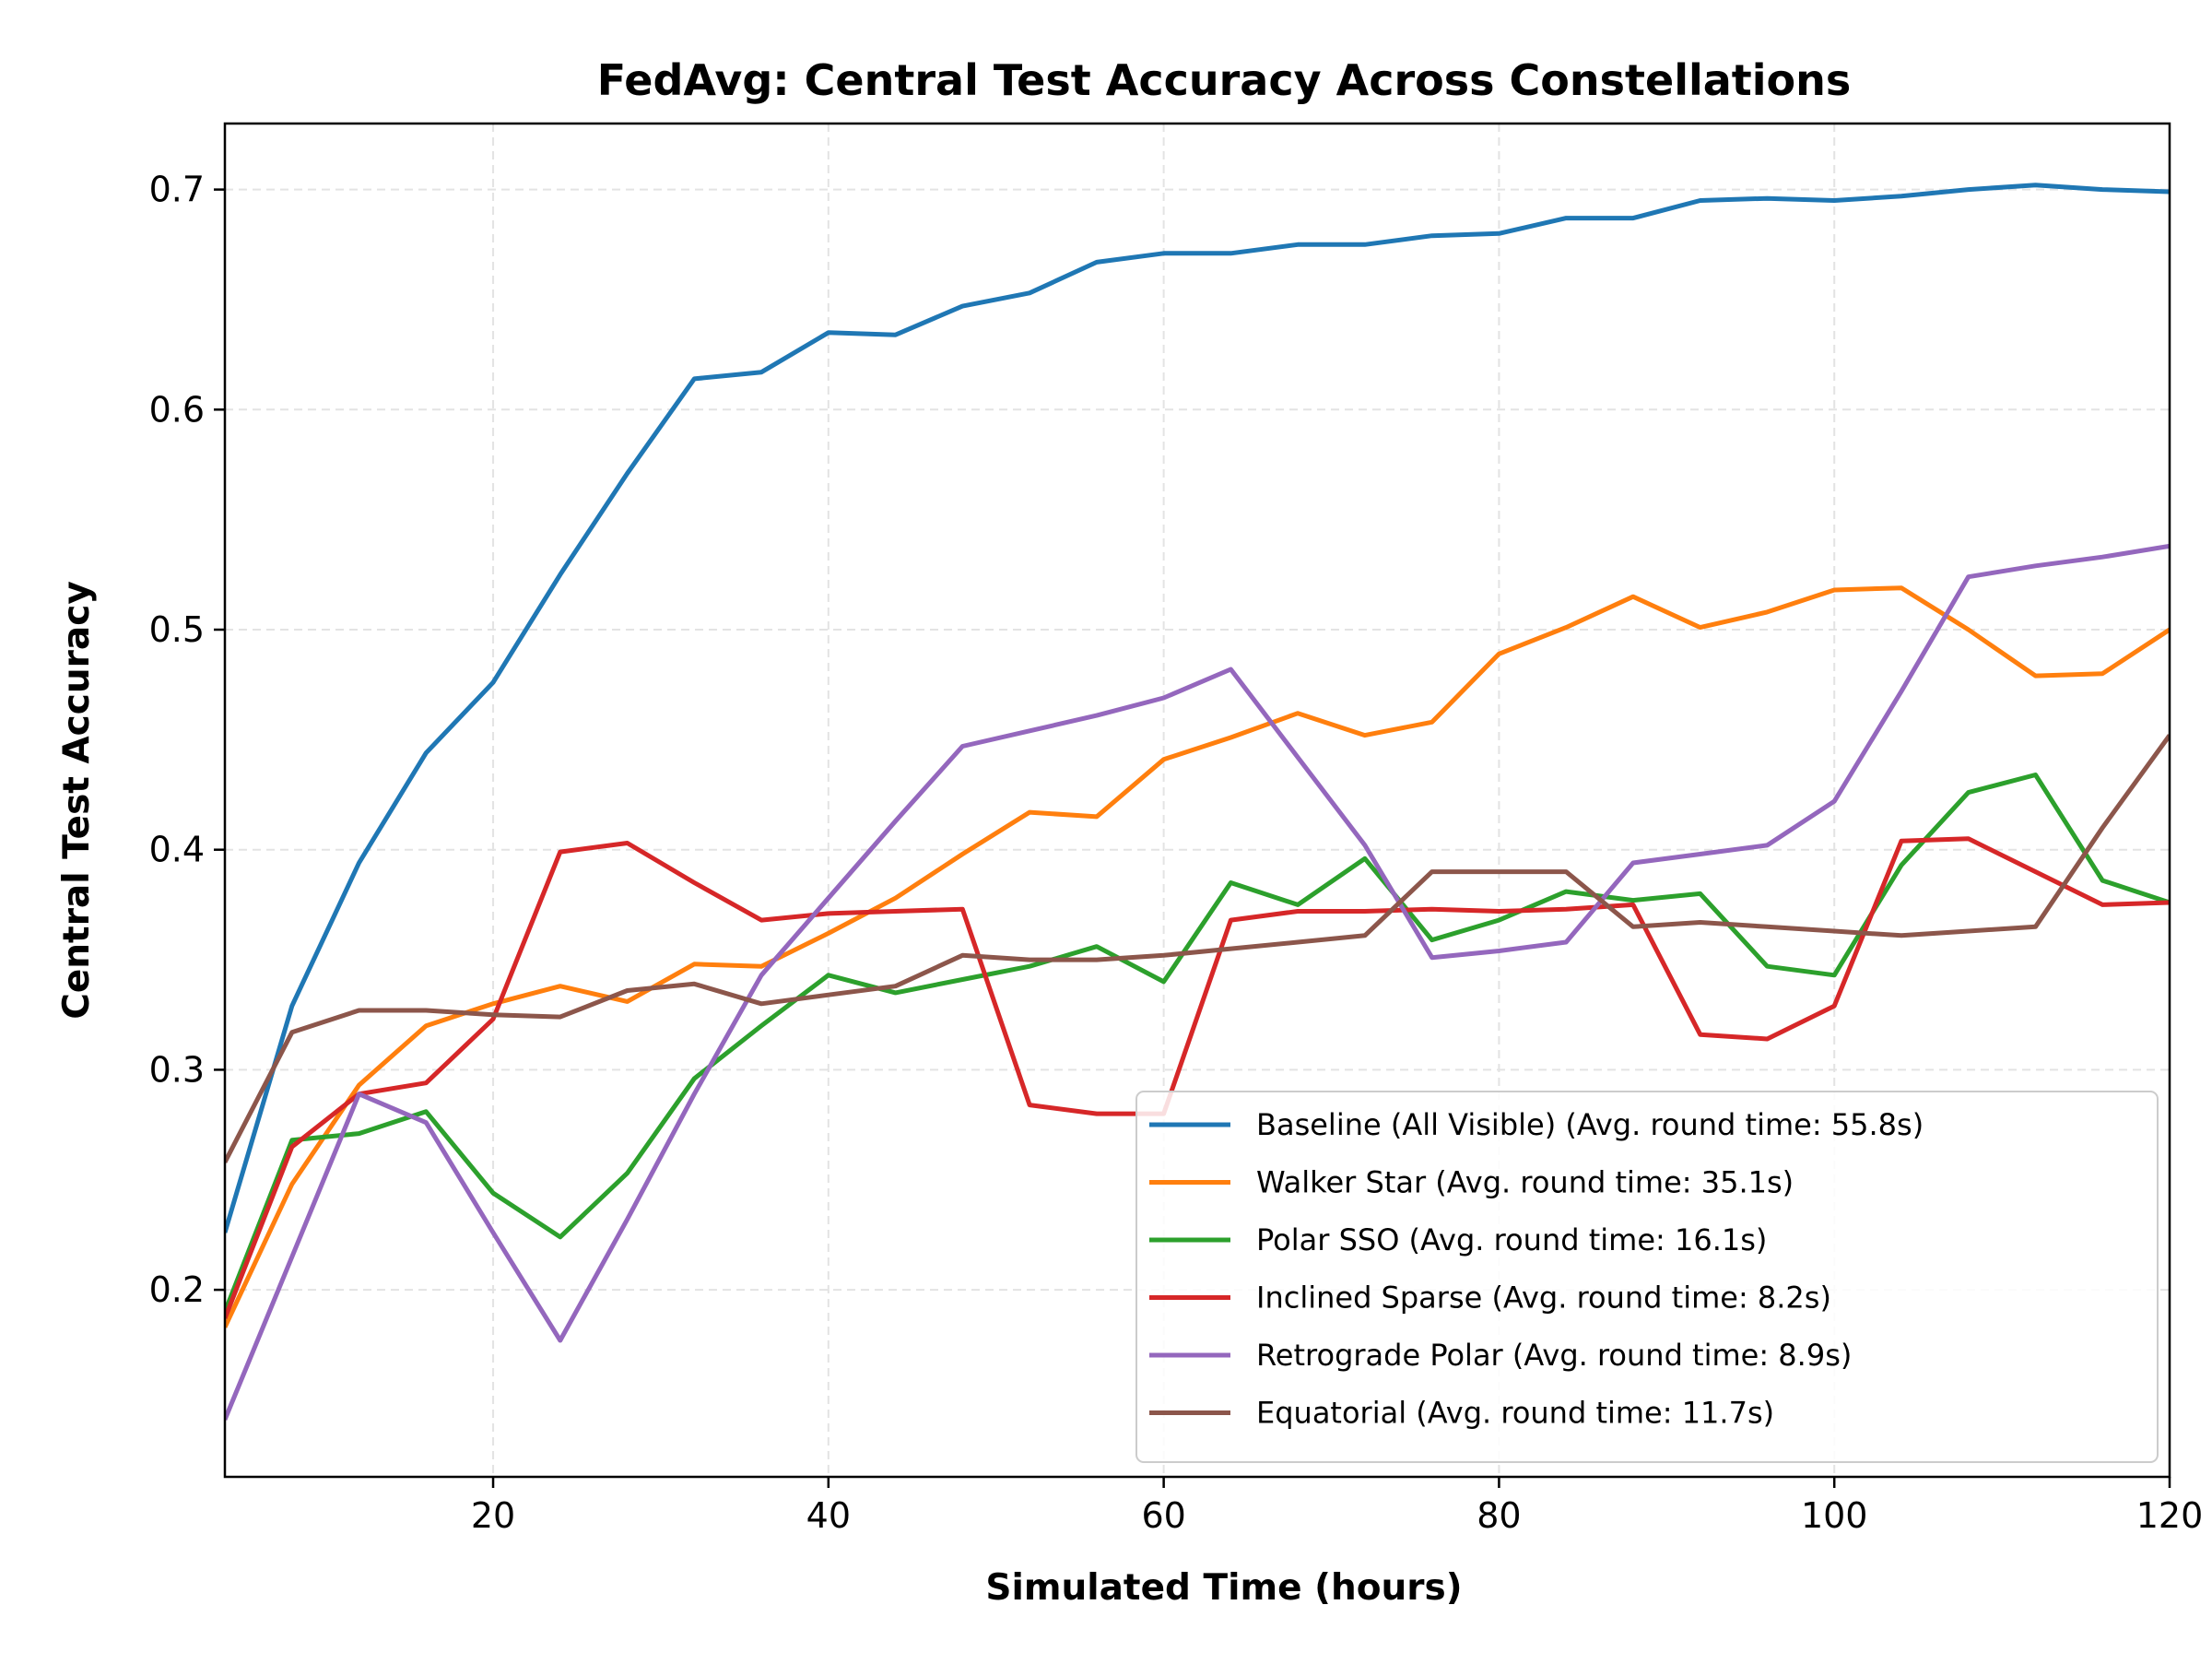 The image size is (2212, 1664). Describe the element at coordinates (177, 1069) in the screenshot. I see `y-tick-label: 0.3` at that location.